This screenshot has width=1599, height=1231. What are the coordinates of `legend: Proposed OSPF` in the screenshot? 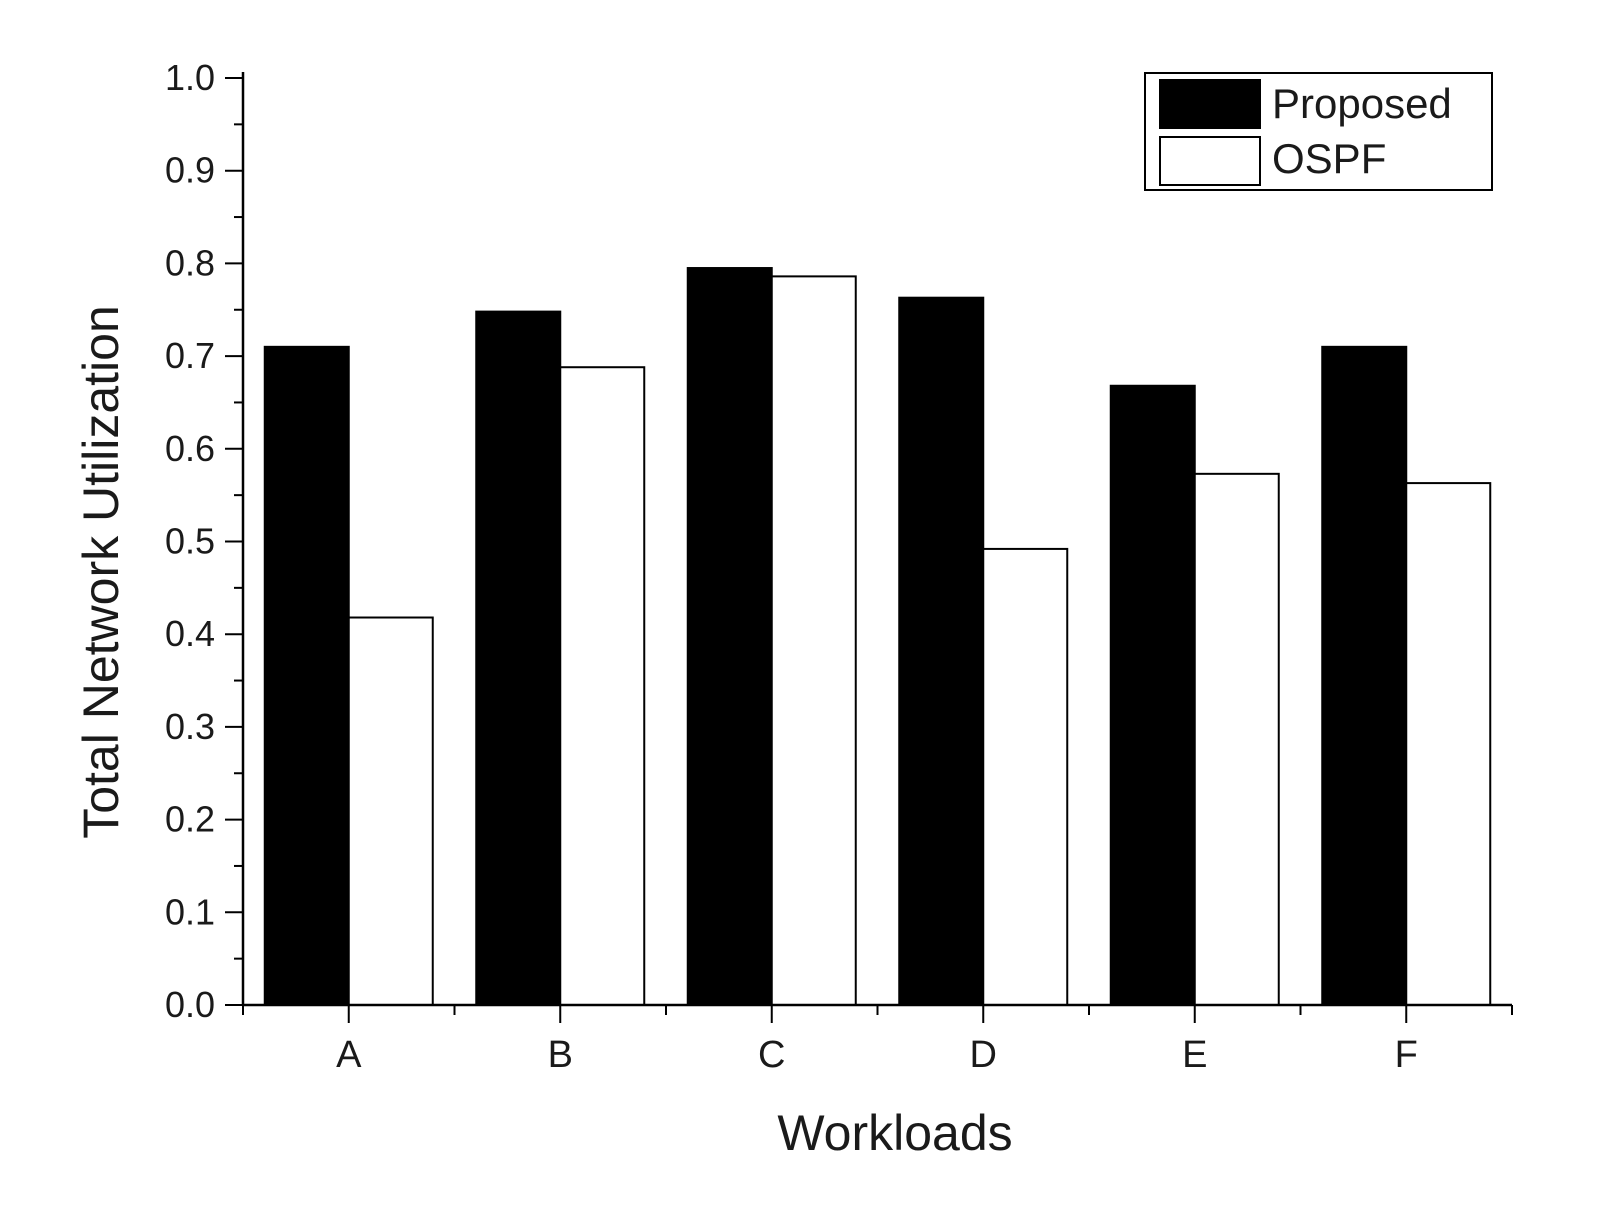 It's located at (1318, 131).